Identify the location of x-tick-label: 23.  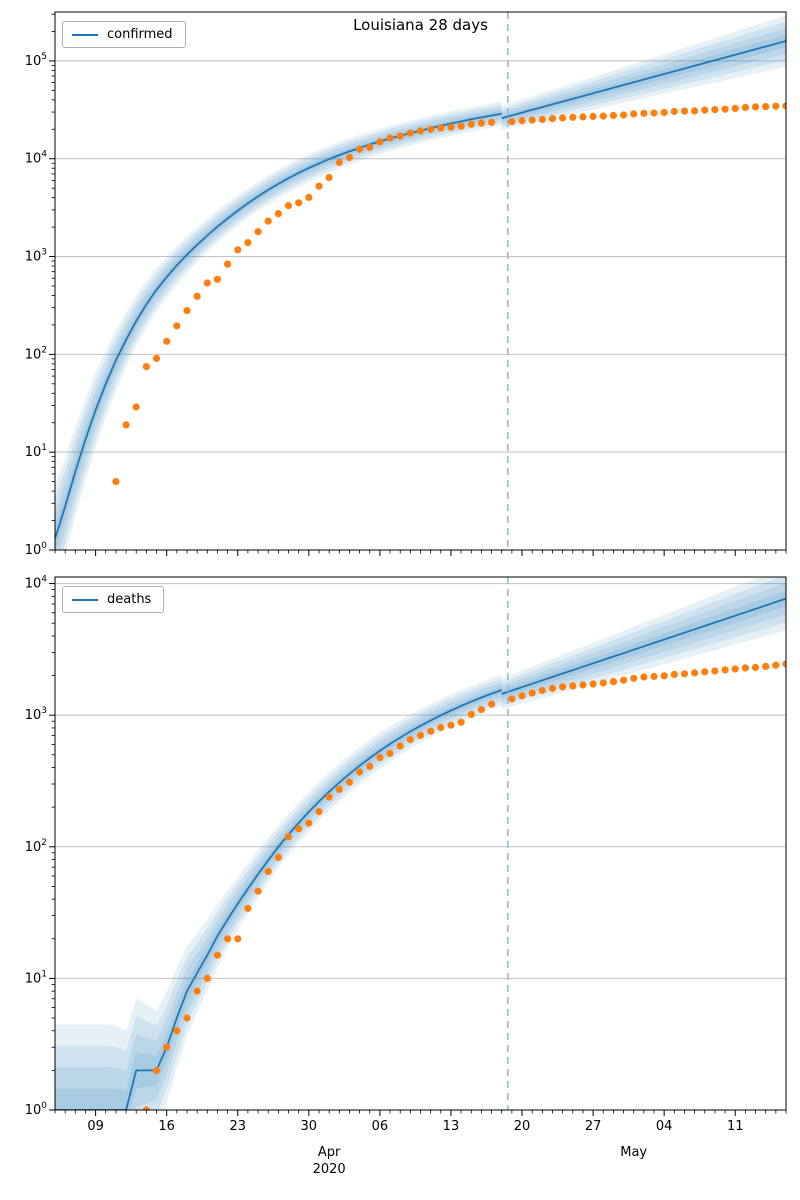
(237, 1126).